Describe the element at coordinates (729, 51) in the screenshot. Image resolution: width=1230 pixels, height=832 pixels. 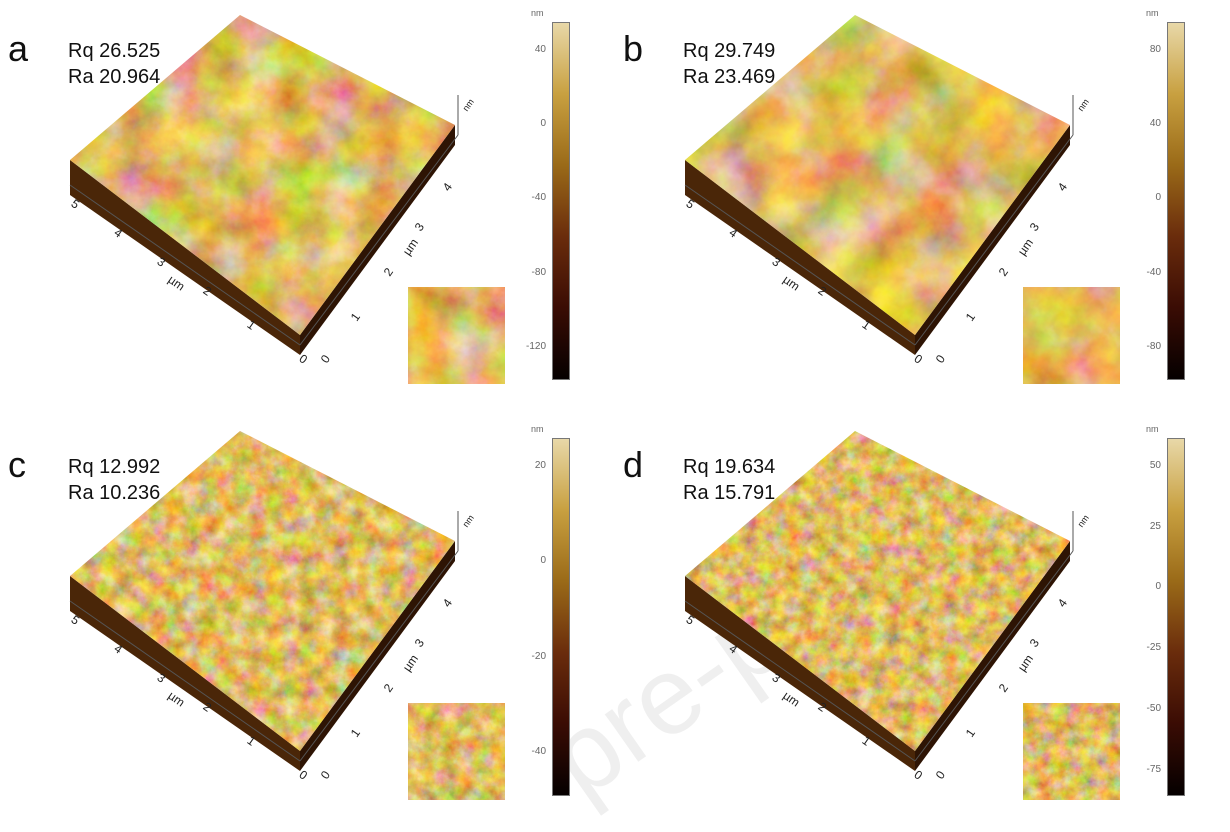
I see `rq-value: Rq 29.749` at that location.